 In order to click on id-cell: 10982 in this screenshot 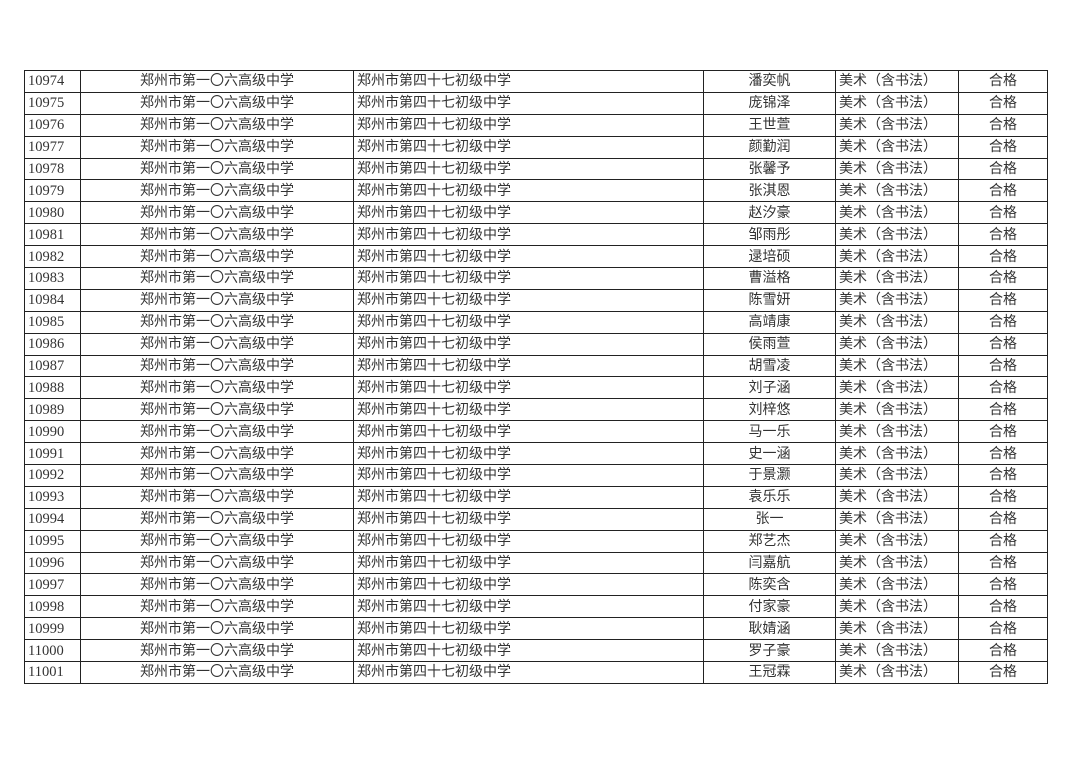, I will do `click(52, 257)`.